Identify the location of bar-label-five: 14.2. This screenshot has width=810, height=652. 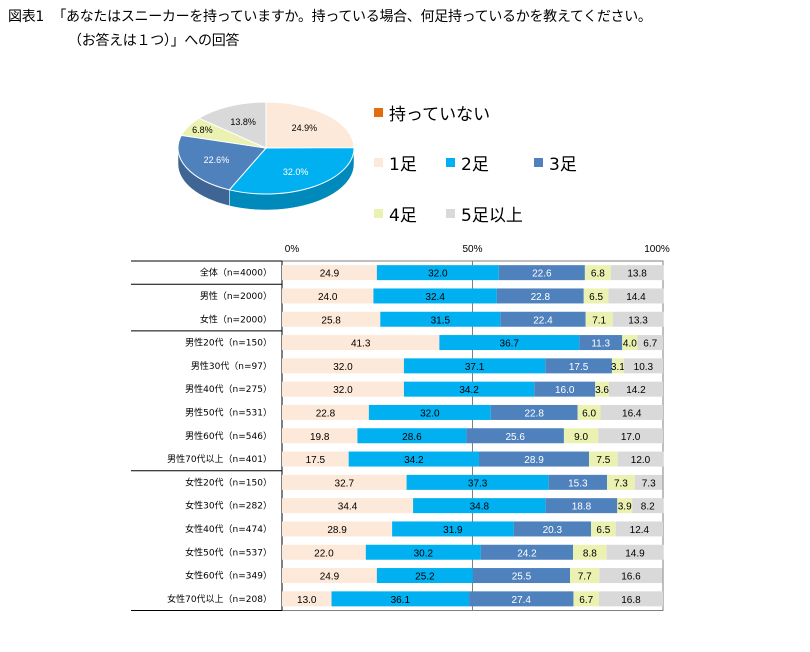
(636, 390).